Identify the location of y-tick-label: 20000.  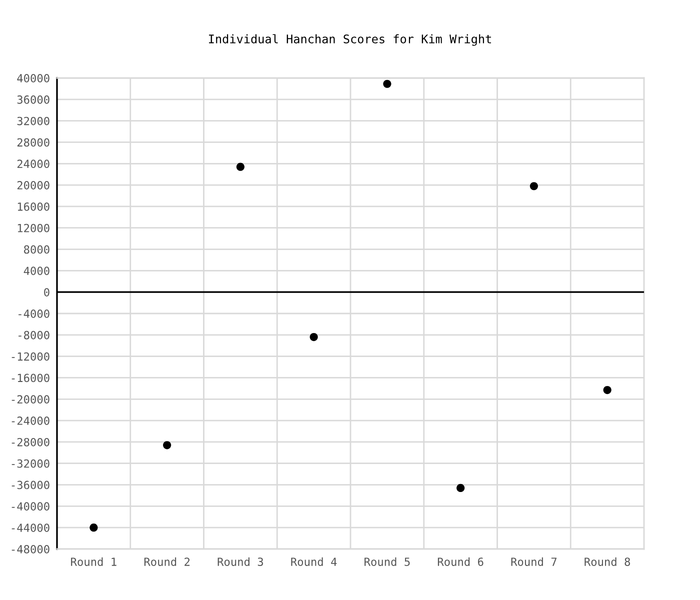
(33, 185).